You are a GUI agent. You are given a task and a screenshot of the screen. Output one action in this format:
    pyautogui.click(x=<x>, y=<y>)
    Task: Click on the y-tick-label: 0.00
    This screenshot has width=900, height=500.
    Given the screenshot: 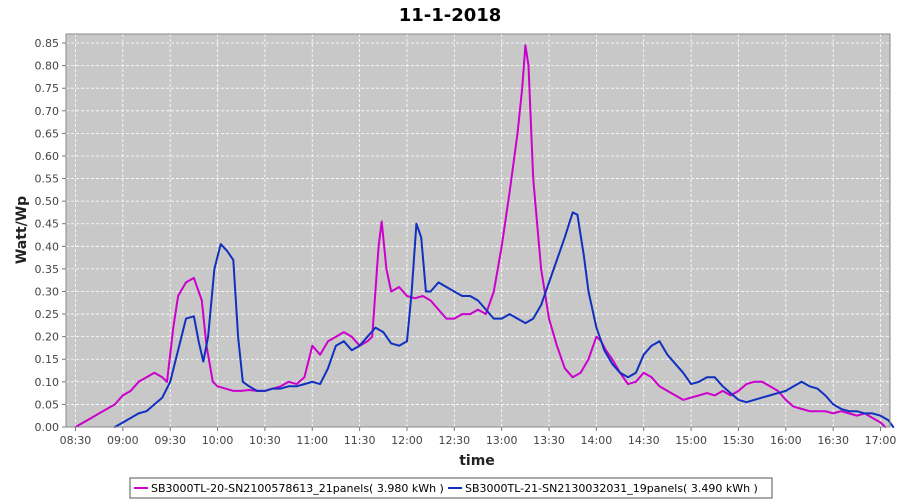 What is the action you would take?
    pyautogui.click(x=47, y=427)
    